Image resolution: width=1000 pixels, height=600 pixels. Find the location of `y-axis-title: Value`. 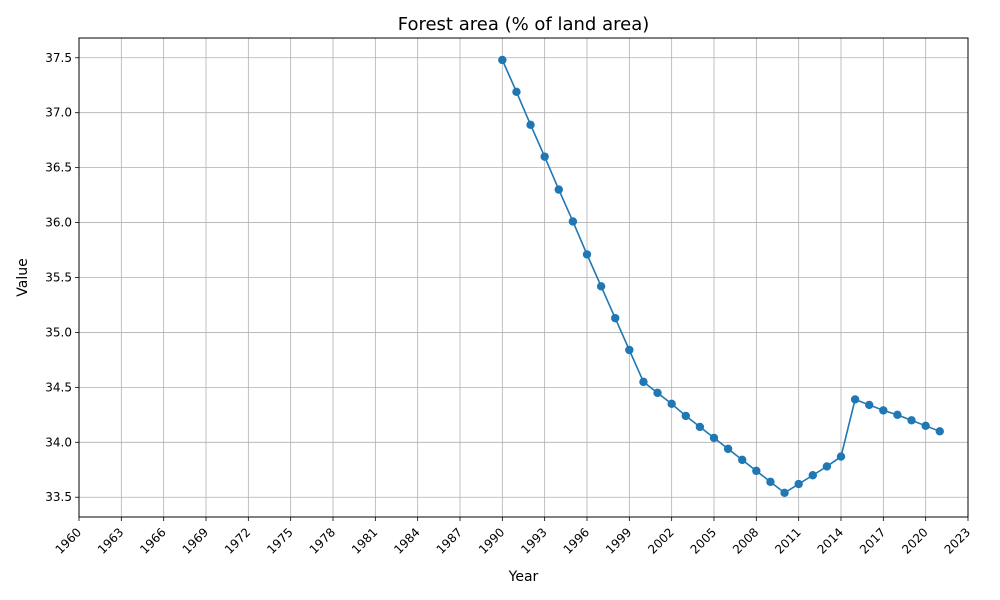

y-axis-title: Value is located at coordinates (23, 277).